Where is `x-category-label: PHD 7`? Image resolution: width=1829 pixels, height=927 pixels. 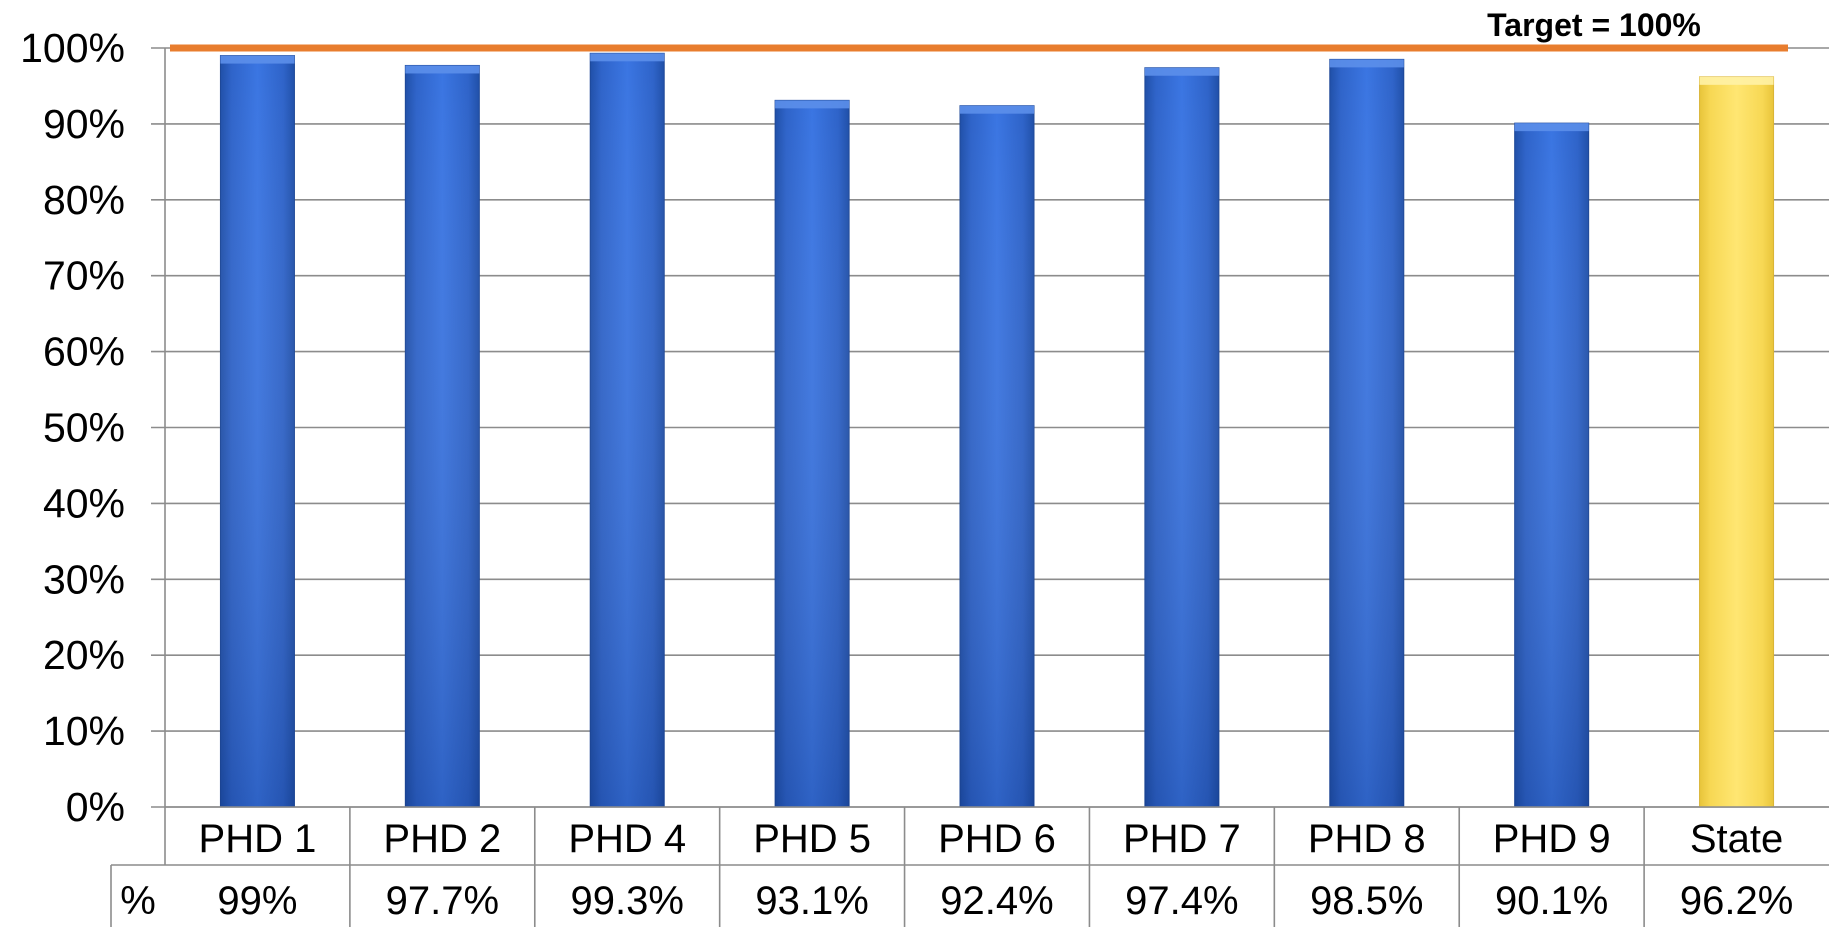 x-category-label: PHD 7 is located at coordinates (1182, 839).